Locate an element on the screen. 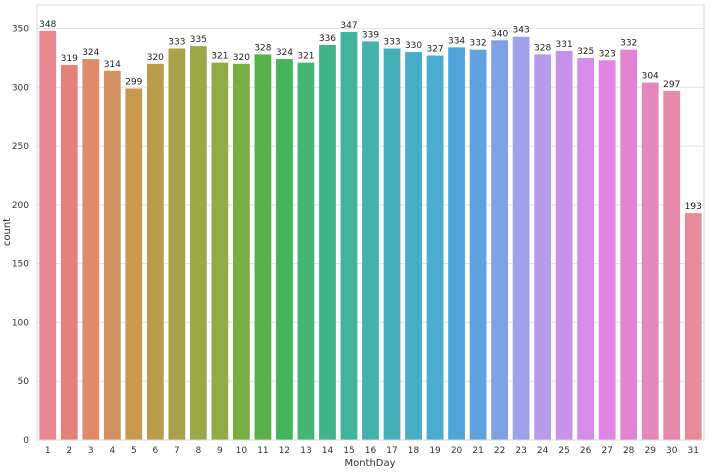 The image size is (716, 473). x-tick-label: 28 is located at coordinates (629, 451).